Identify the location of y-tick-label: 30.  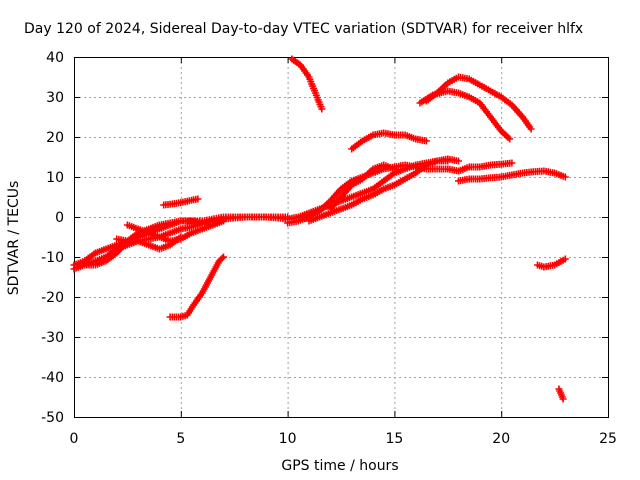
(55, 98).